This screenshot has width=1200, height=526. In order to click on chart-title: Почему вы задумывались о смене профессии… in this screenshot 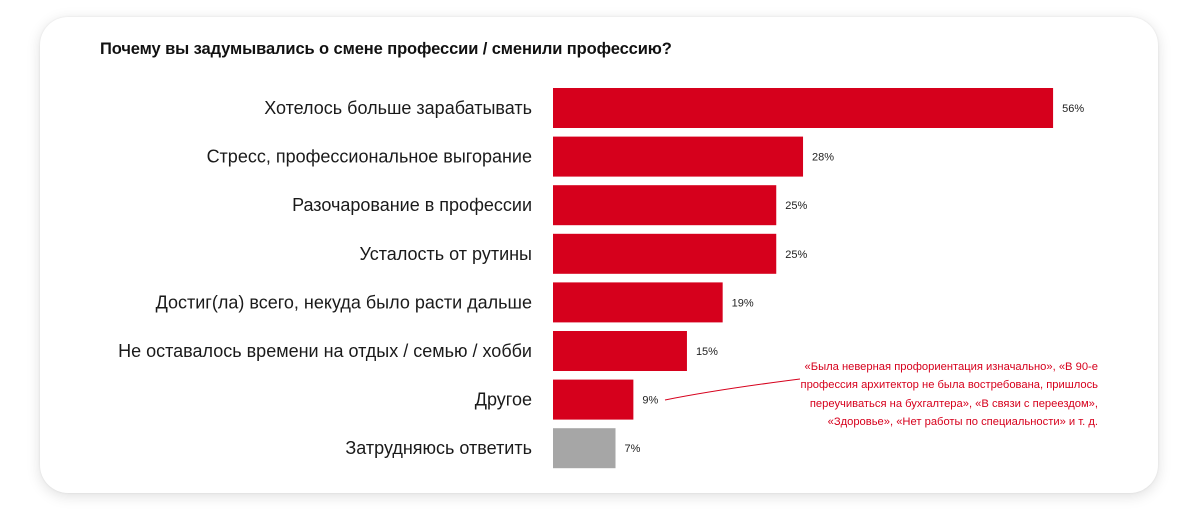, I will do `click(386, 49)`.